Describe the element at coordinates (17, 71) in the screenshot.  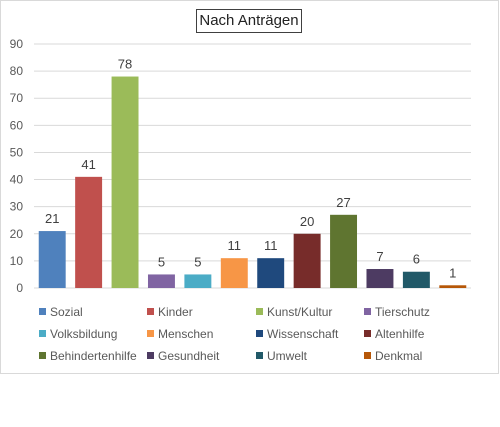
I see `y-tick-label: 80` at that location.